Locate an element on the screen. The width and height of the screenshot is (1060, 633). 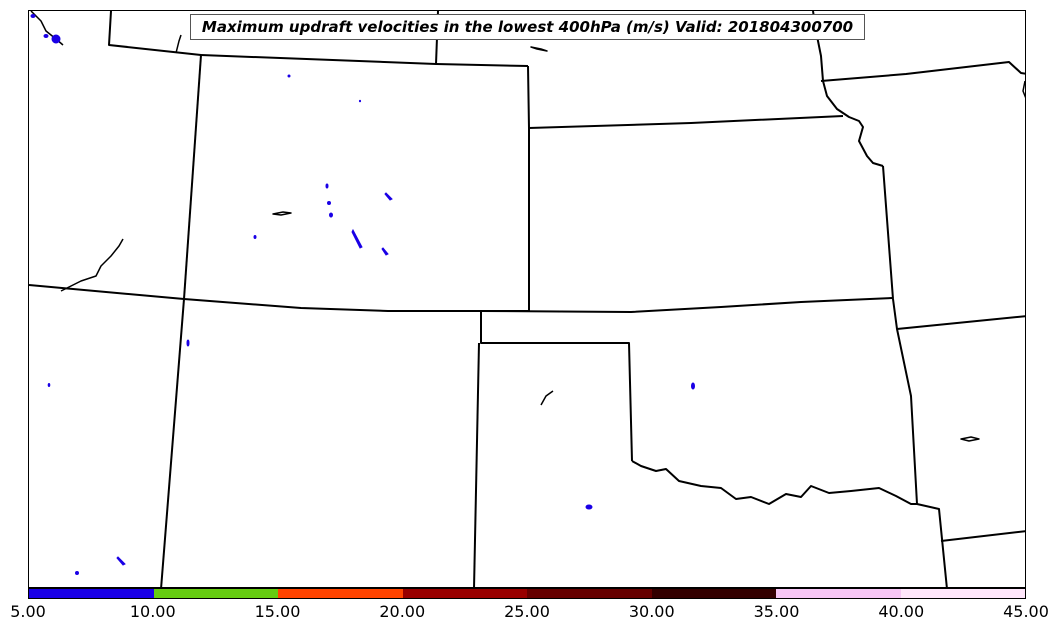
lake-ks is located at coordinates (547, 398).